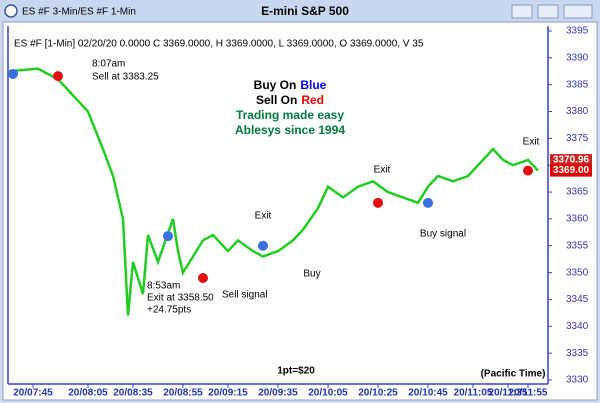 Image resolution: width=600 pixels, height=403 pixels. I want to click on x-tick-label: 20/08:55, so click(183, 393).